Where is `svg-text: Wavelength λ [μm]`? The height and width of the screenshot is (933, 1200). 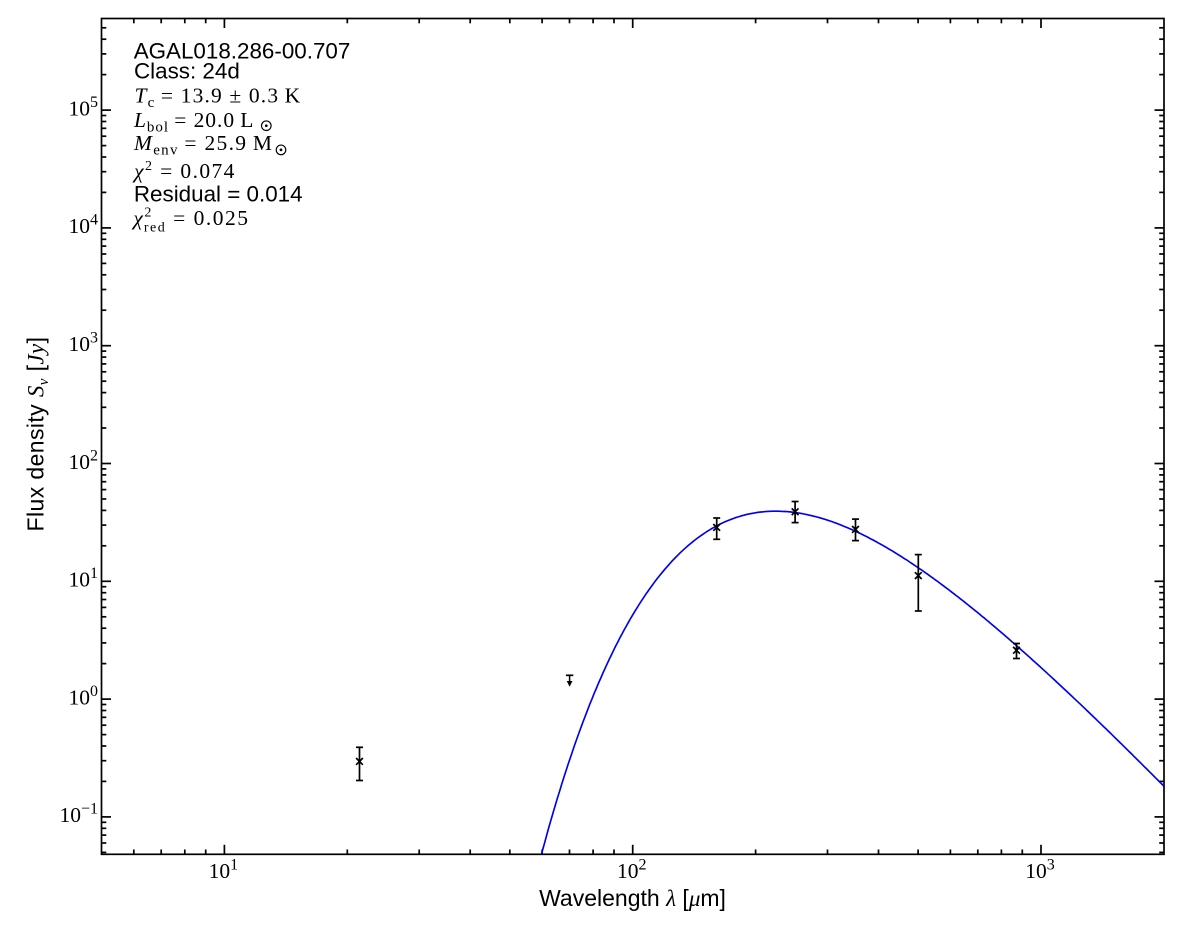
svg-text: Wavelength λ [μm] is located at coordinates (632, 898).